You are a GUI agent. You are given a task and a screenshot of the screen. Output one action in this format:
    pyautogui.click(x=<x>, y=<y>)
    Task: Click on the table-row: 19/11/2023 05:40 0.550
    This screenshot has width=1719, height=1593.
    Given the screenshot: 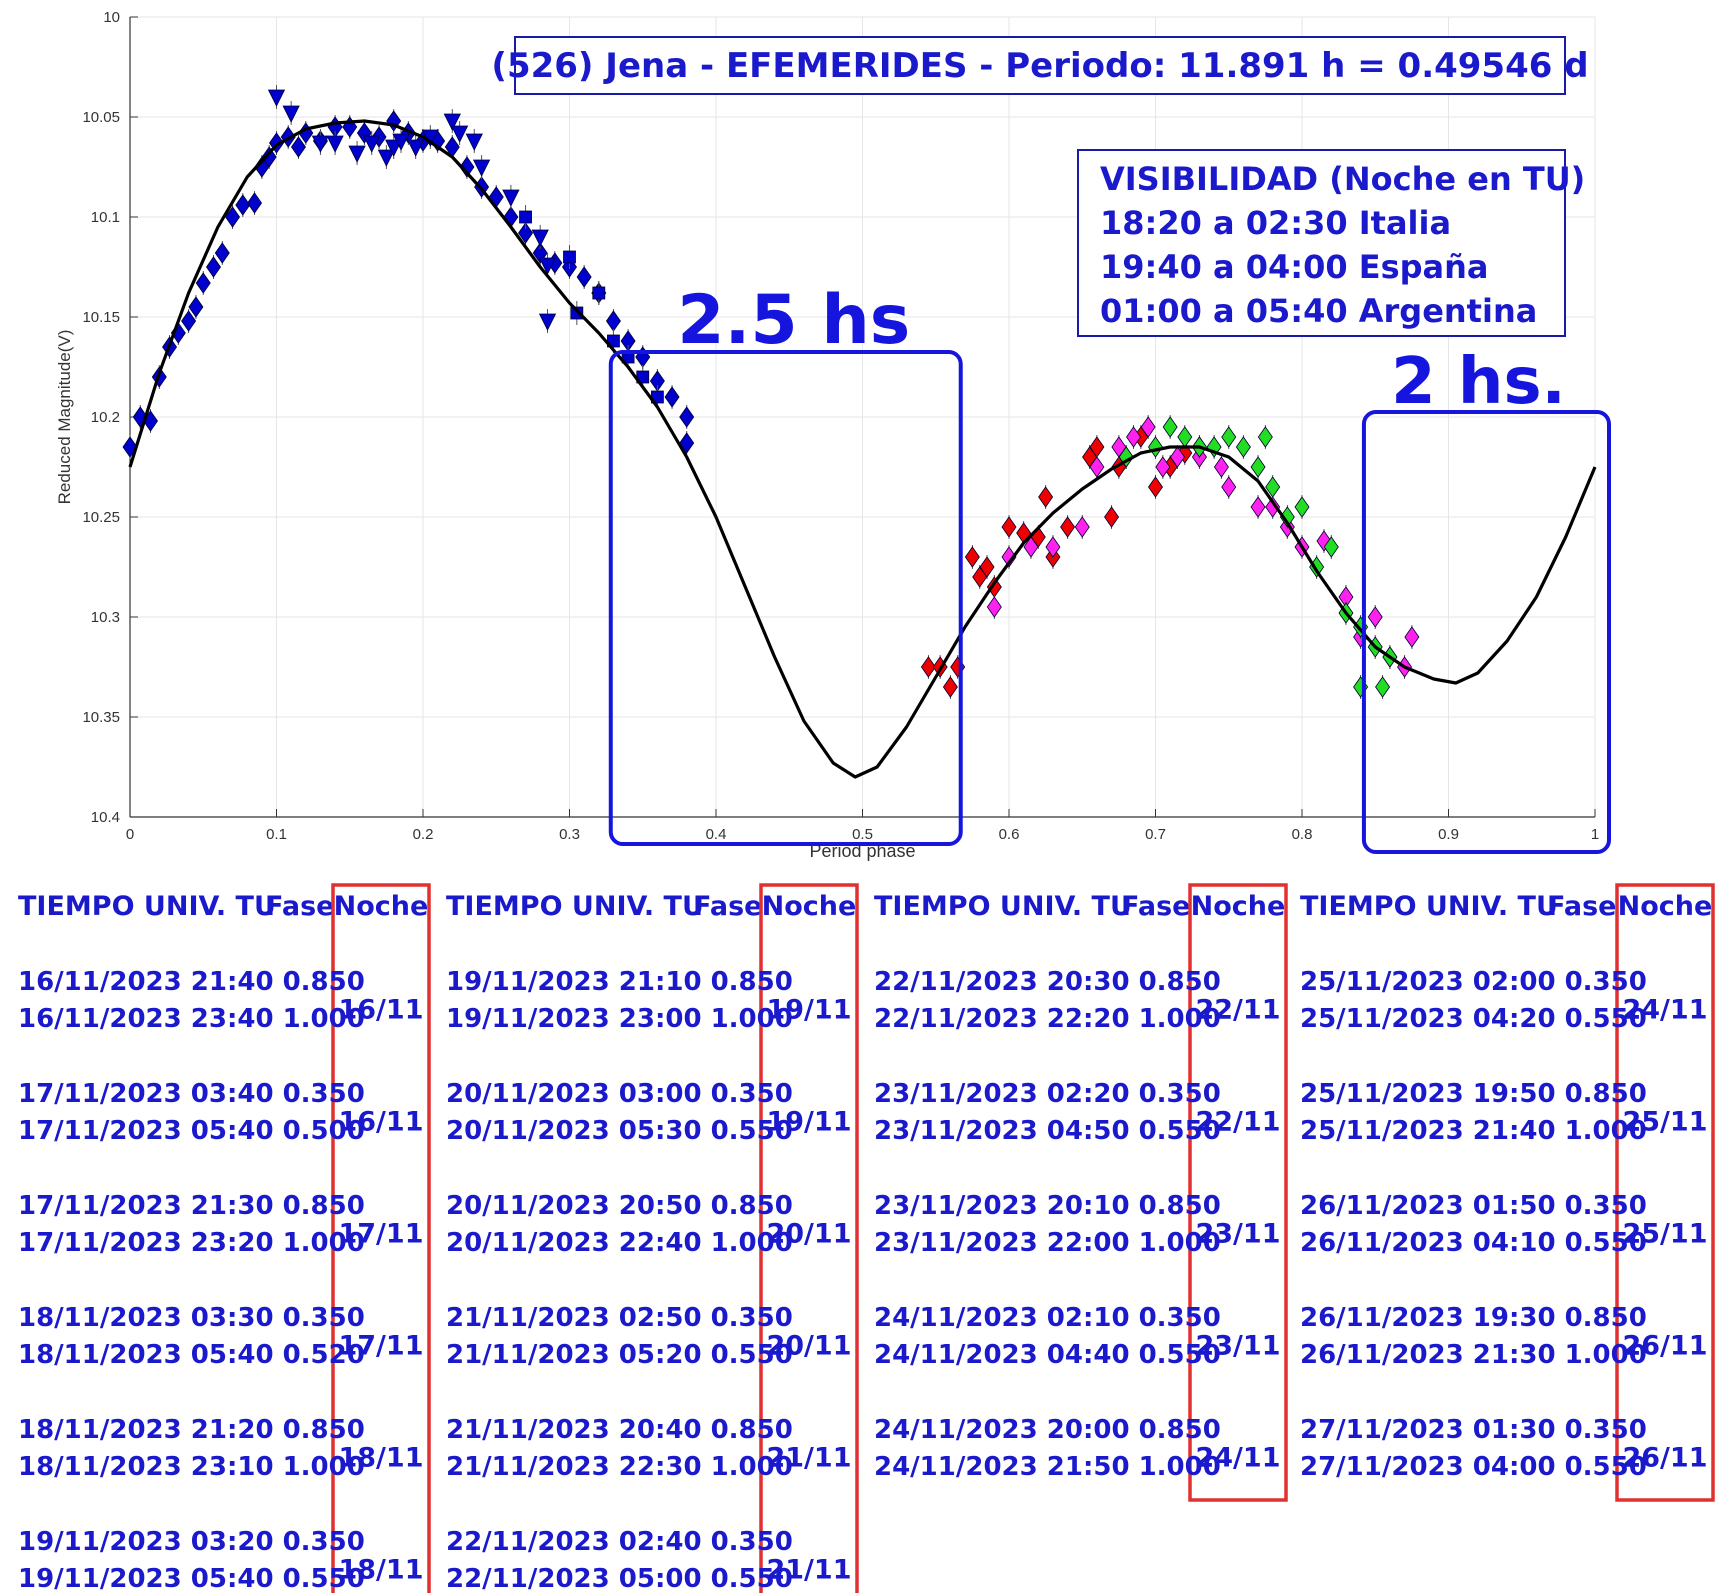 What is the action you would take?
    pyautogui.click(x=191, y=1578)
    